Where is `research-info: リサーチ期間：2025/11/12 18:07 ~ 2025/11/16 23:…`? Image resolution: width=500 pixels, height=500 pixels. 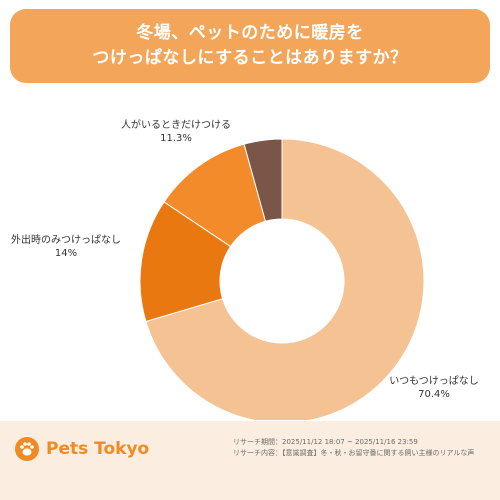
research-info: リサーチ期間：2025/11/12 18:07 ~ 2025/11/16 23:… is located at coordinates (353, 448).